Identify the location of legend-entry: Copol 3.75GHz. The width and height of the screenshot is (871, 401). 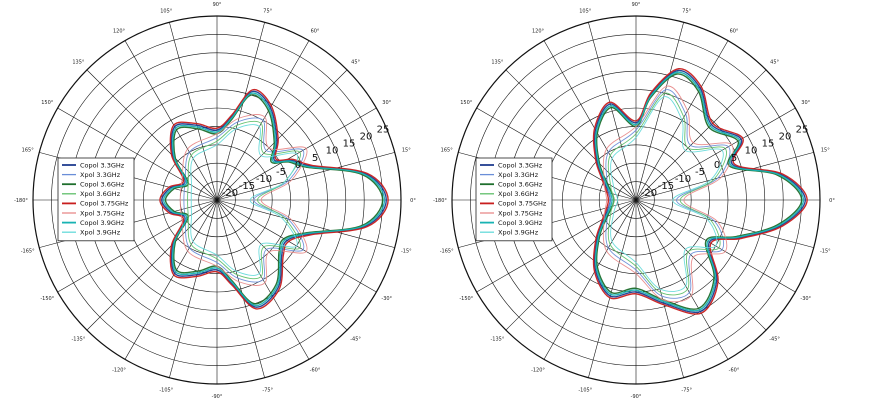
(104, 204).